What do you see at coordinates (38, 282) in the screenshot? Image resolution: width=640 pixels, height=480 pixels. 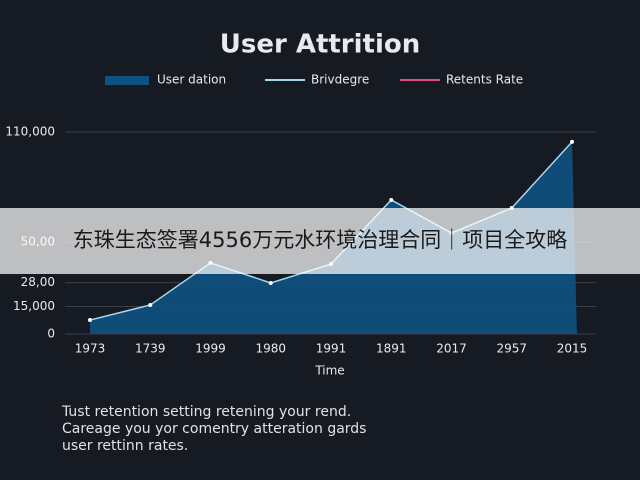 I see `y-tick-label: 28,00` at bounding box center [38, 282].